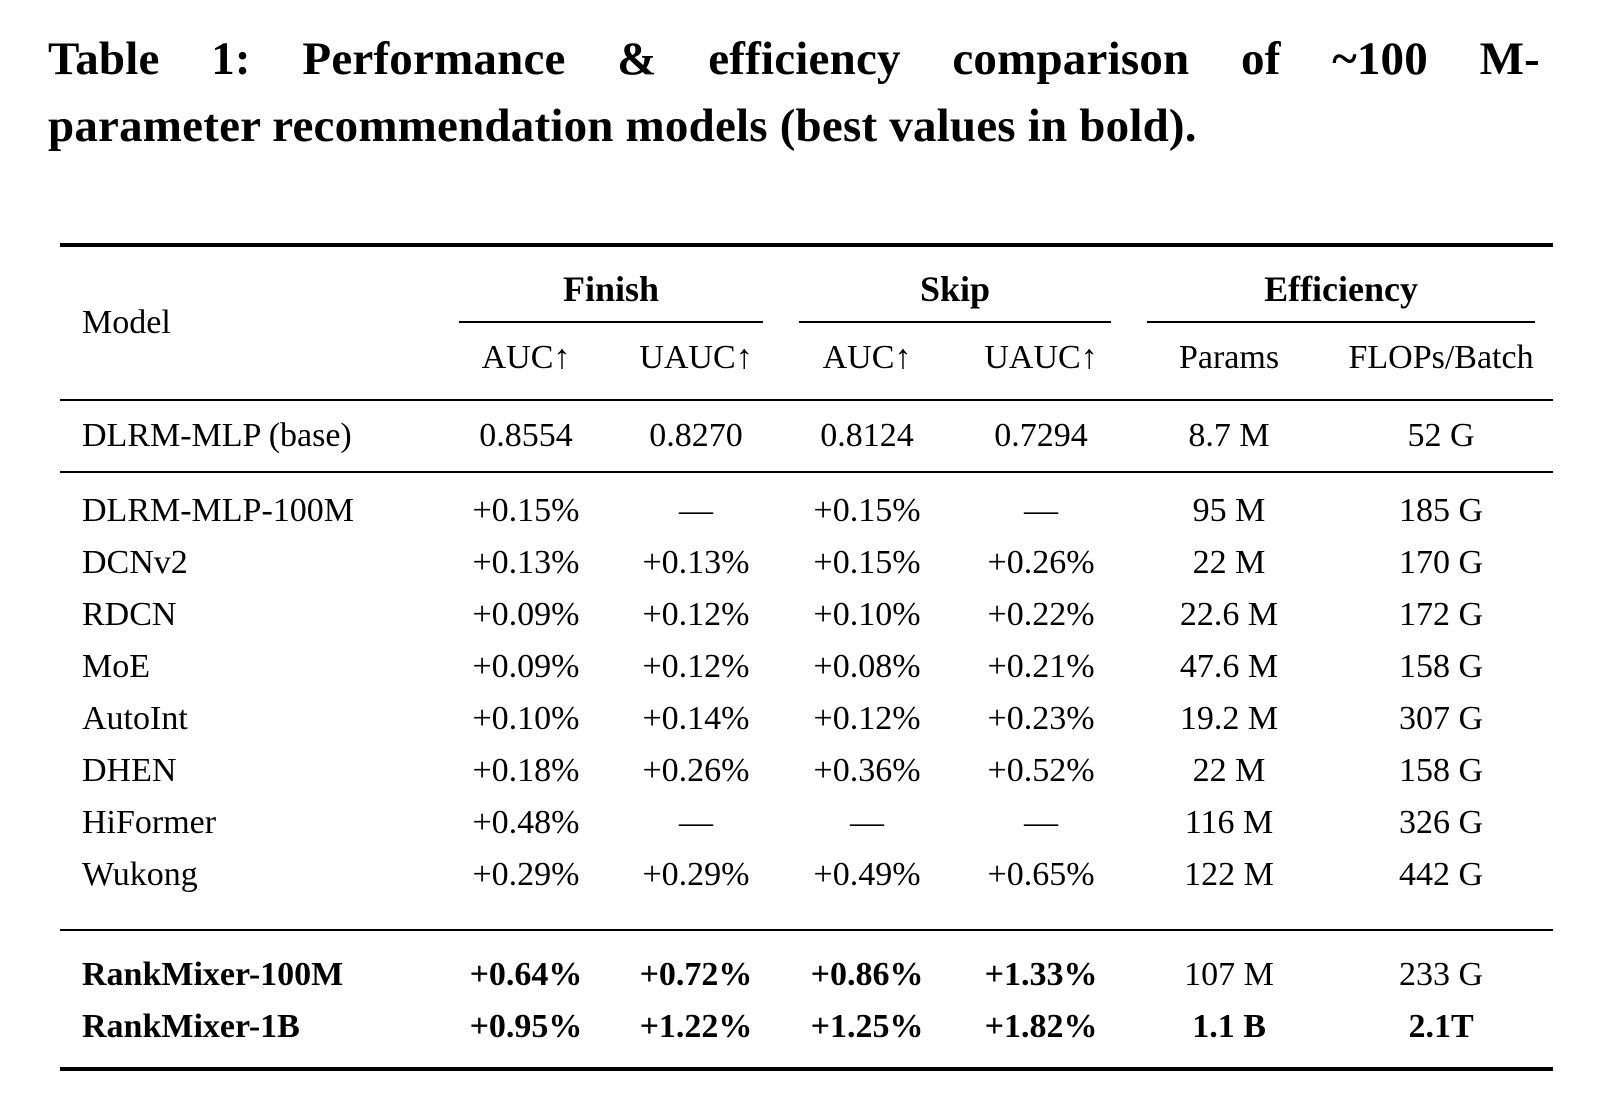  Describe the element at coordinates (1041, 890) in the screenshot. I see `metric-cell: +0.65%` at that location.